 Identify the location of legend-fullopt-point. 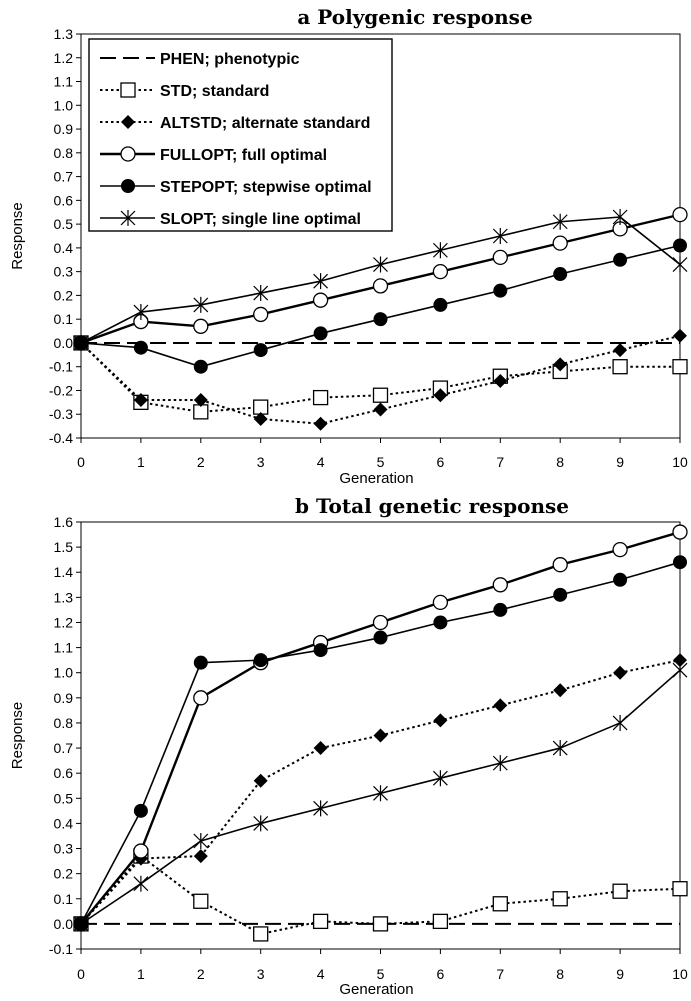
(128, 154).